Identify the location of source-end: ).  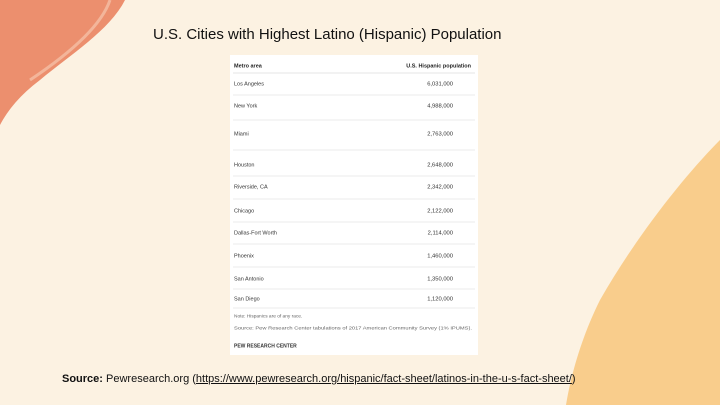
(573, 379).